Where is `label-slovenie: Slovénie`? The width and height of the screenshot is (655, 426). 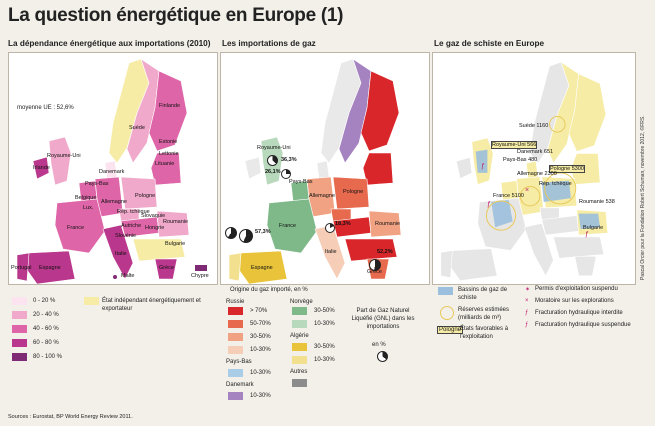
label-slovenie: Slovénie is located at coordinates (126, 236).